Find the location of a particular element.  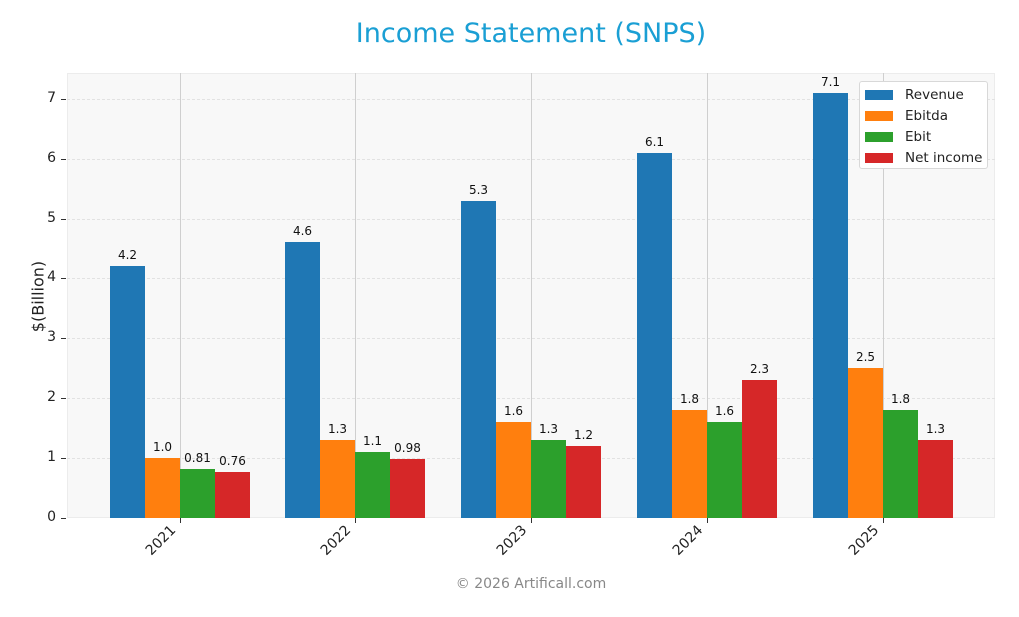

bar-value-label: 2.3 is located at coordinates (759, 369).